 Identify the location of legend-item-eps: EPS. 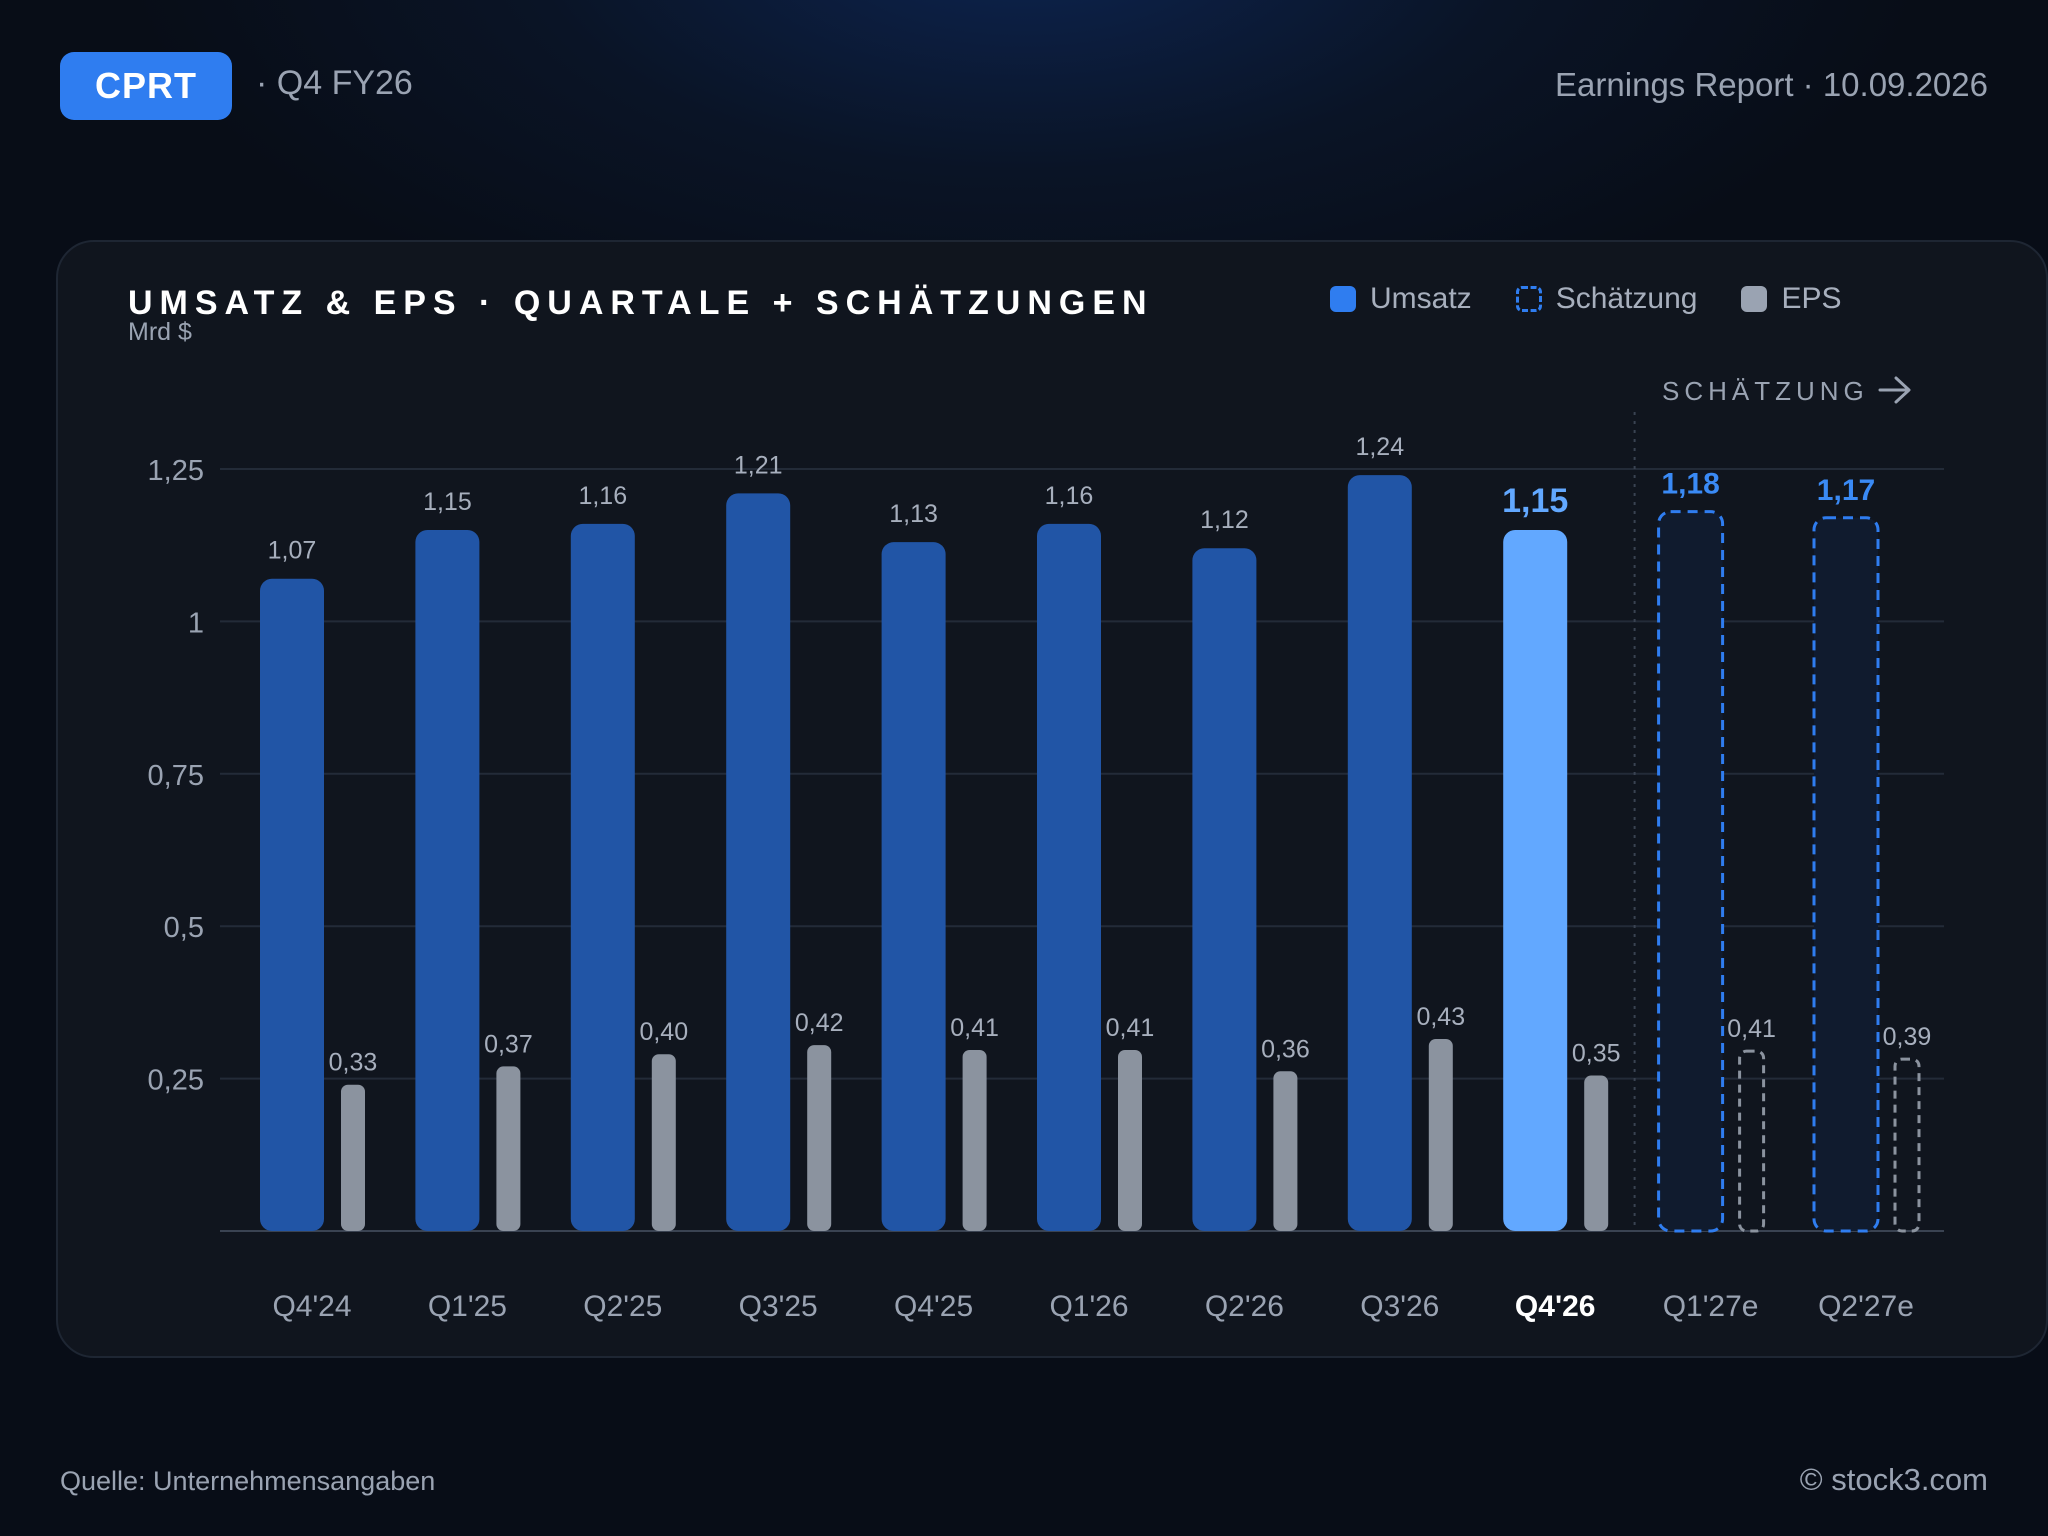
(1791, 299).